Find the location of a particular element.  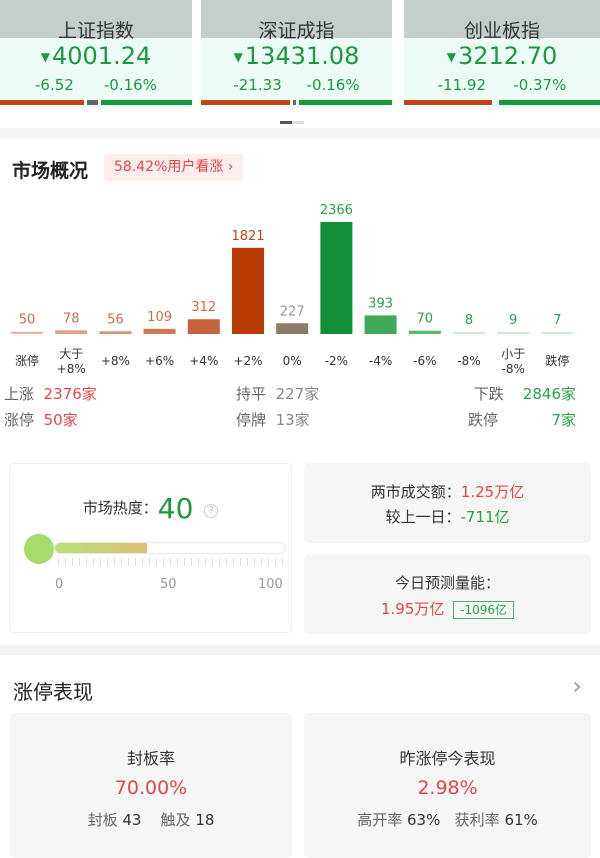

index-price: ▼13431.08 is located at coordinates (296, 56).